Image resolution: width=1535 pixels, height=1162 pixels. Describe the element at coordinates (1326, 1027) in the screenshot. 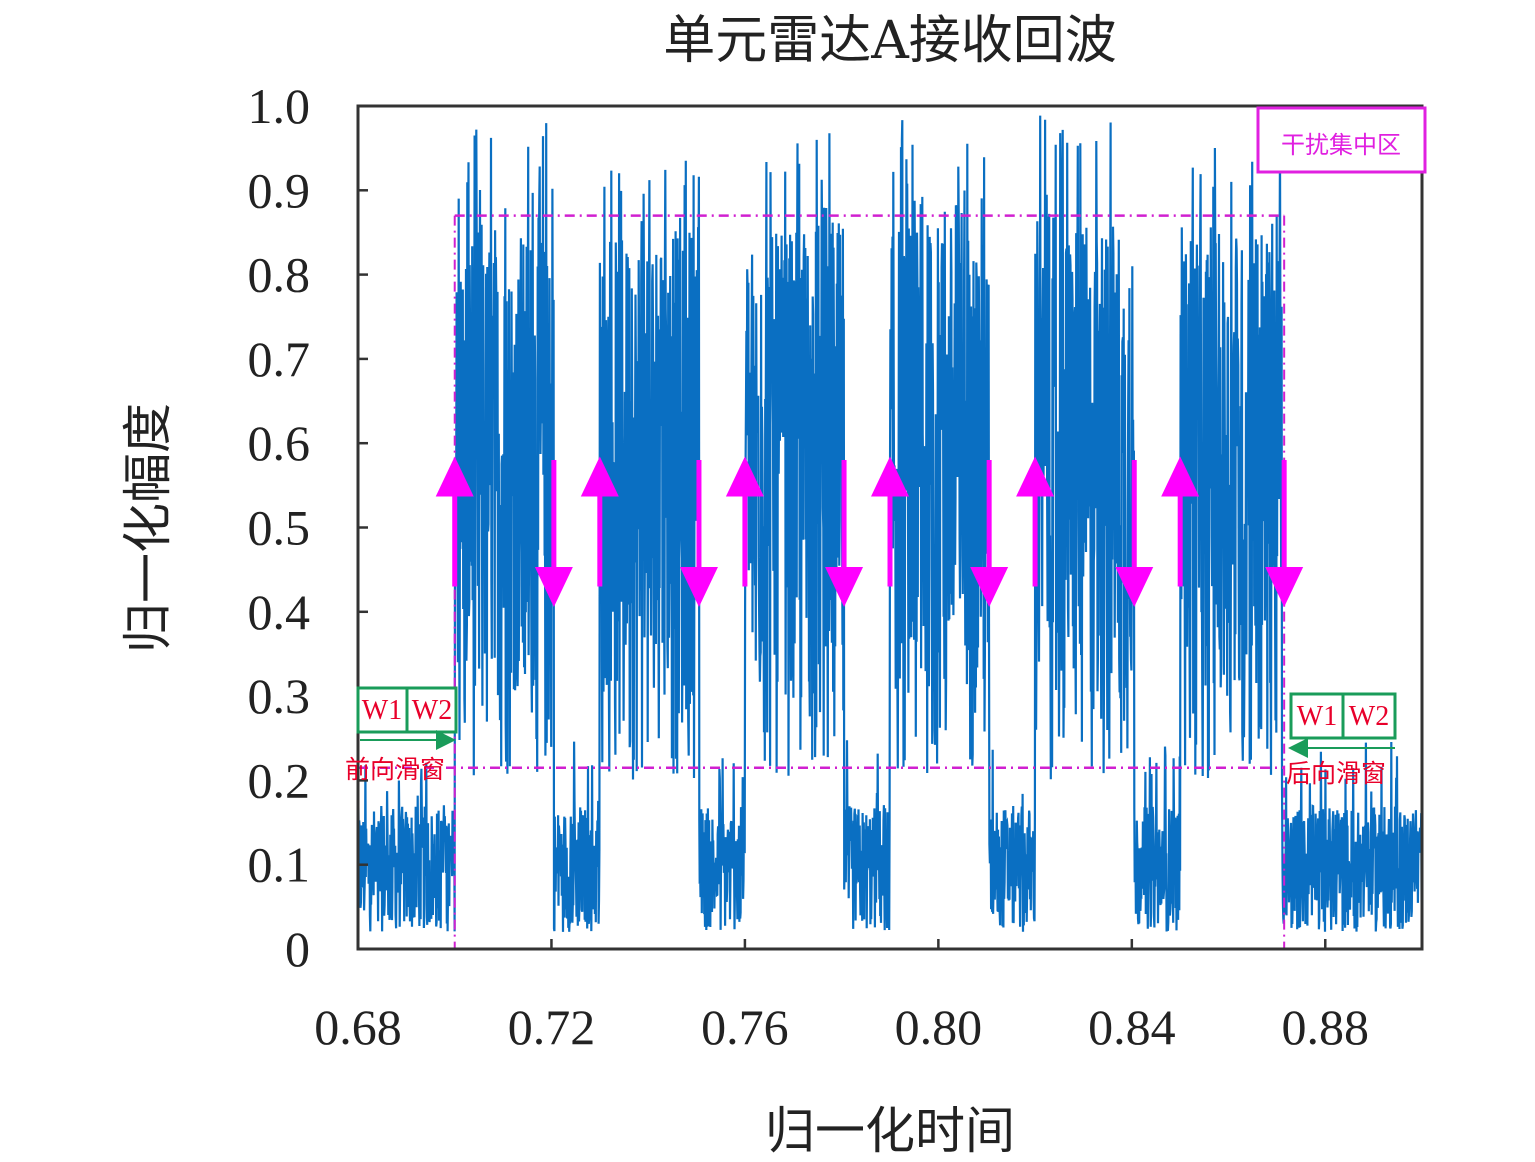

I see `x-tick-label: 0.88` at that location.